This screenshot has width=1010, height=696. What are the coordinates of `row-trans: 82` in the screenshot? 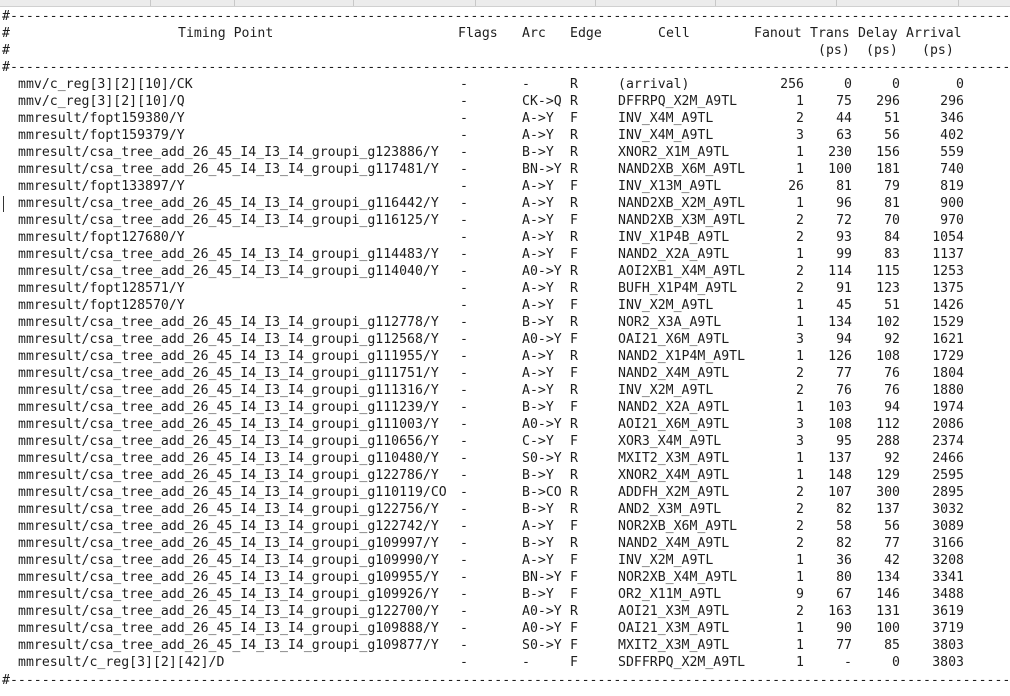 It's located at (844, 543).